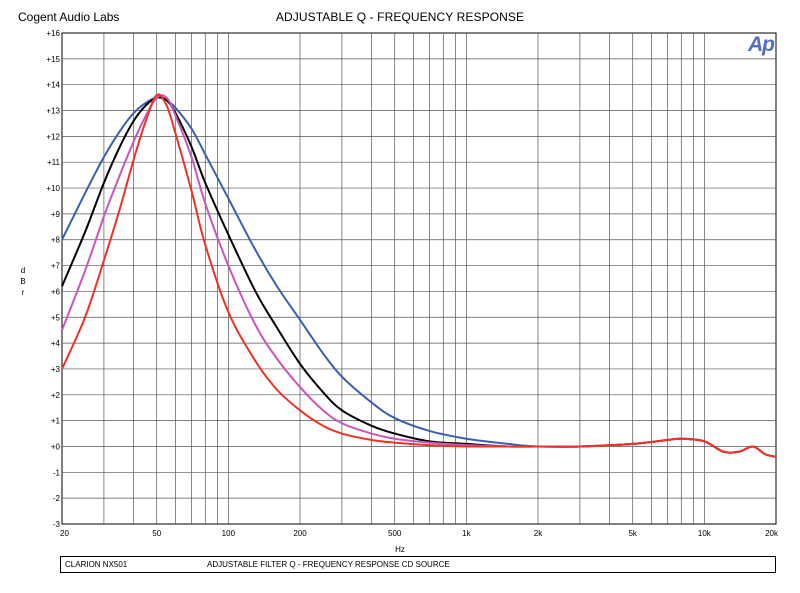 The height and width of the screenshot is (593, 800). I want to click on chart-title: ADJUSTABLE Q - FREQUENCY RESPONSE, so click(400, 17).